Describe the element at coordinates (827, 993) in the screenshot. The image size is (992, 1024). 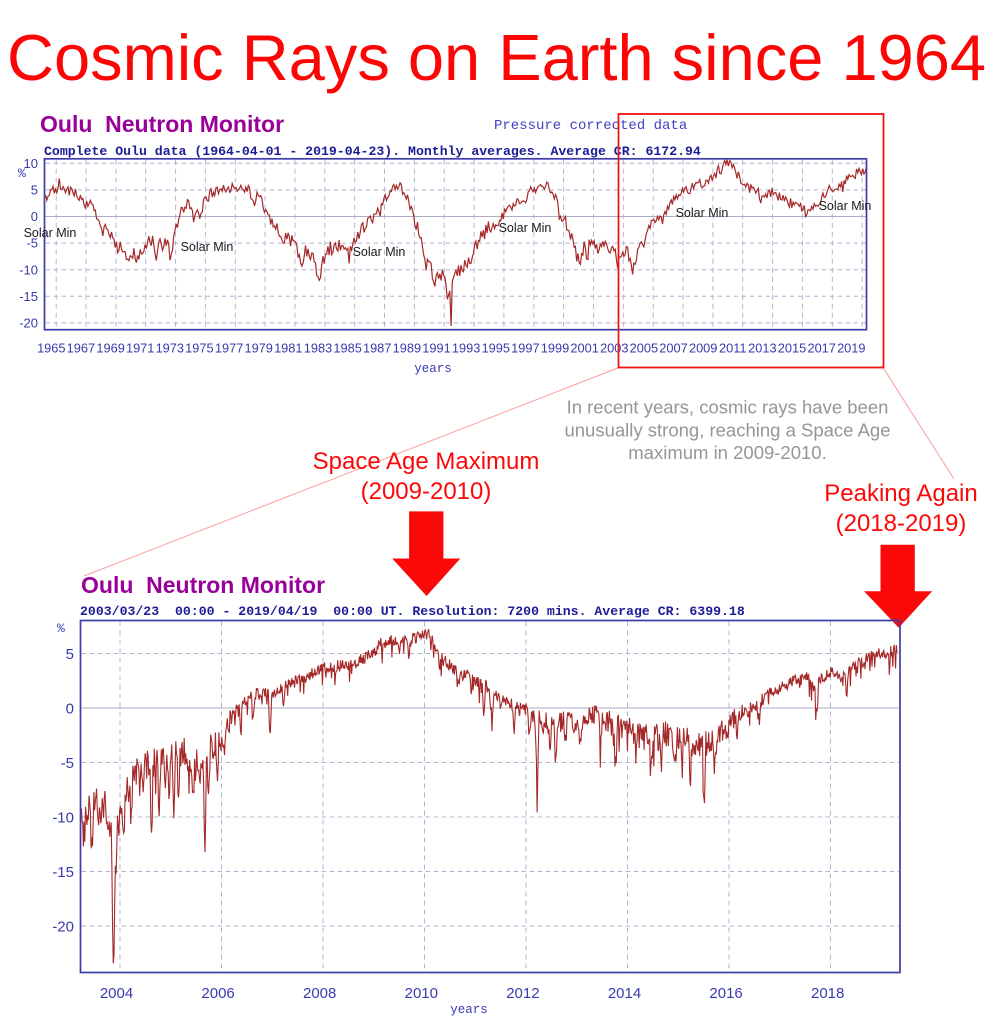
I see `svg-text: 2018` at that location.